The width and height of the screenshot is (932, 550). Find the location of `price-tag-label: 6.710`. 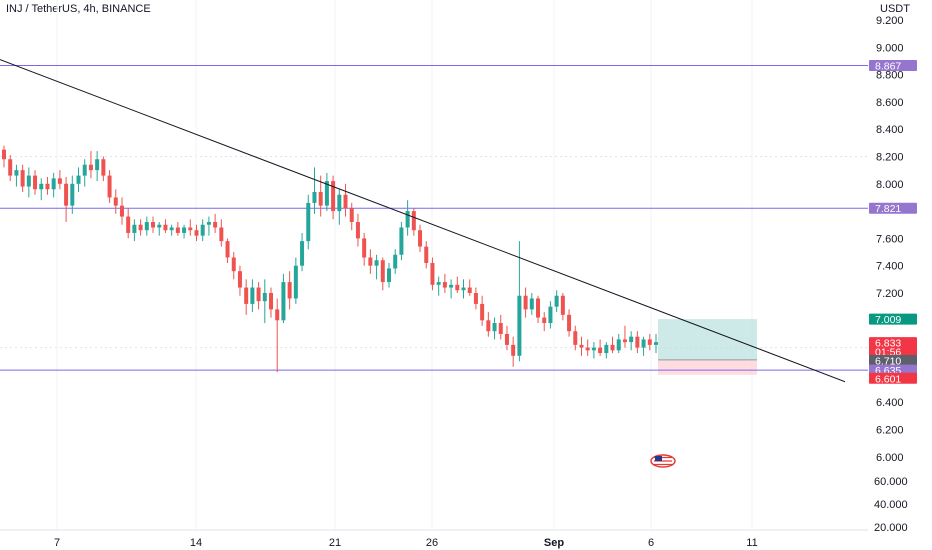

price-tag-label: 6.710 is located at coordinates (888, 361).